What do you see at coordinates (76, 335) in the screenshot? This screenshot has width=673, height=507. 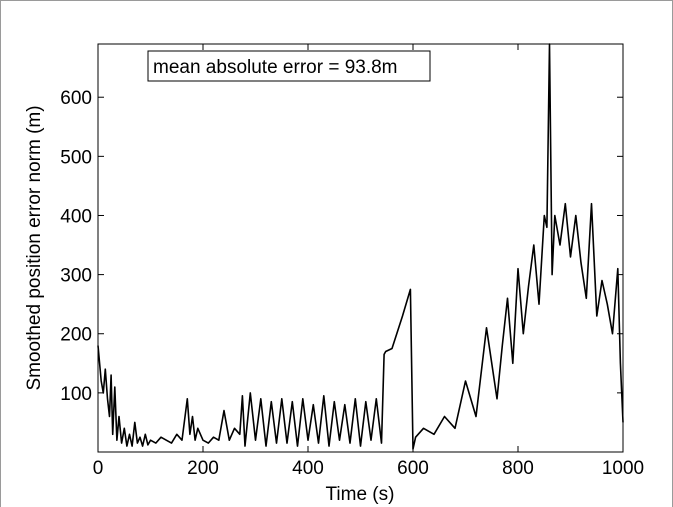 I see `y-tick-label: 200` at bounding box center [76, 335].